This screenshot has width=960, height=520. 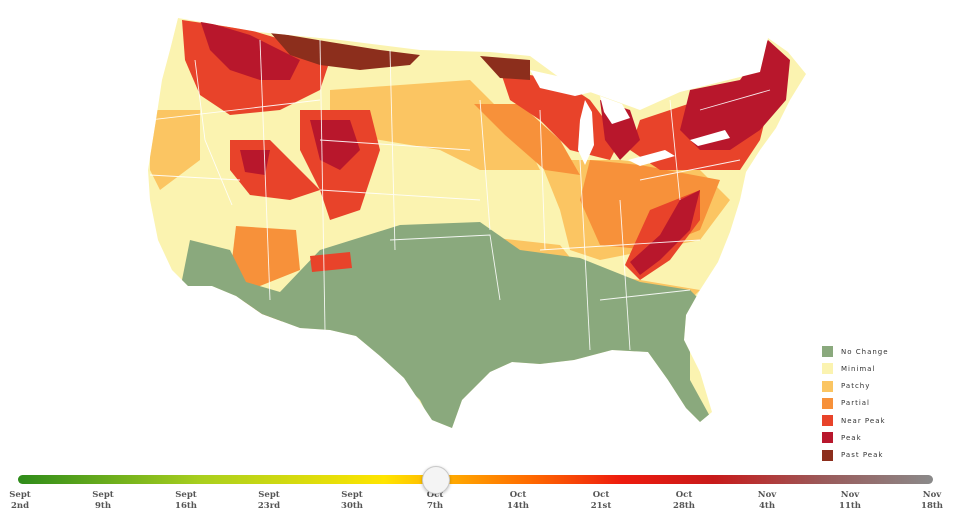 What do you see at coordinates (865, 351) in the screenshot?
I see `legend-label: No Change` at bounding box center [865, 351].